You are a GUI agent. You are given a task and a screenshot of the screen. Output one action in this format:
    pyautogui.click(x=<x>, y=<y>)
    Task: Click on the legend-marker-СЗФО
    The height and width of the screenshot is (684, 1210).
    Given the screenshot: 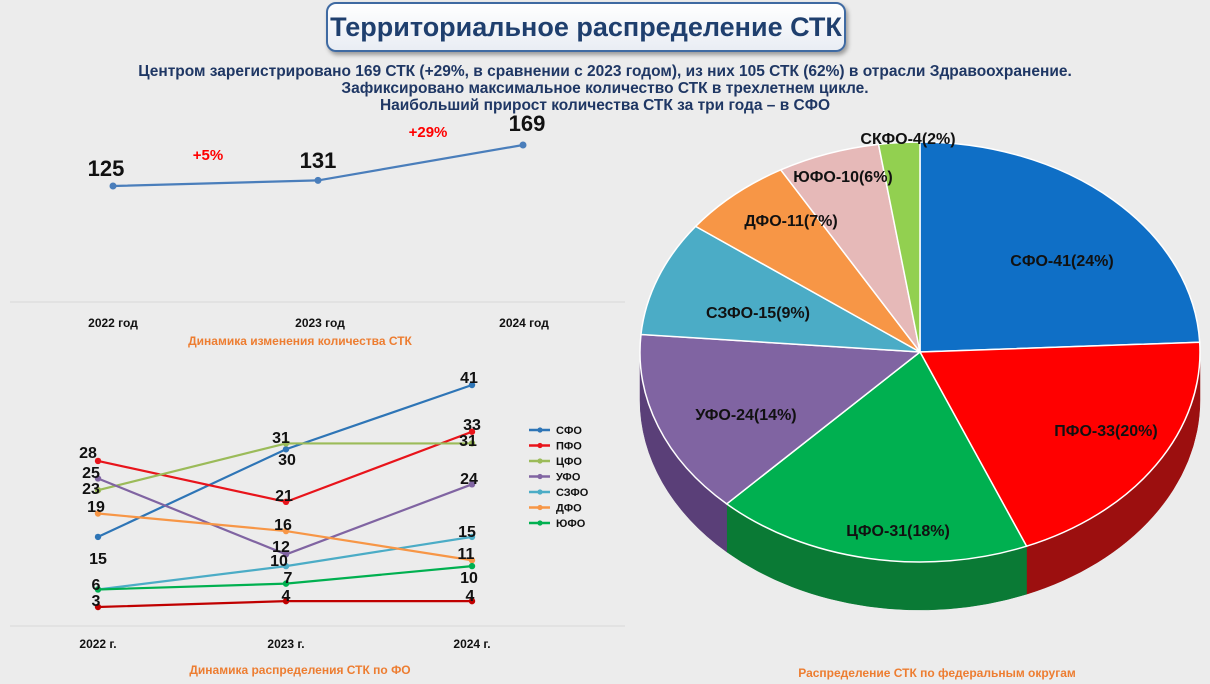 What is the action you would take?
    pyautogui.click(x=540, y=492)
    